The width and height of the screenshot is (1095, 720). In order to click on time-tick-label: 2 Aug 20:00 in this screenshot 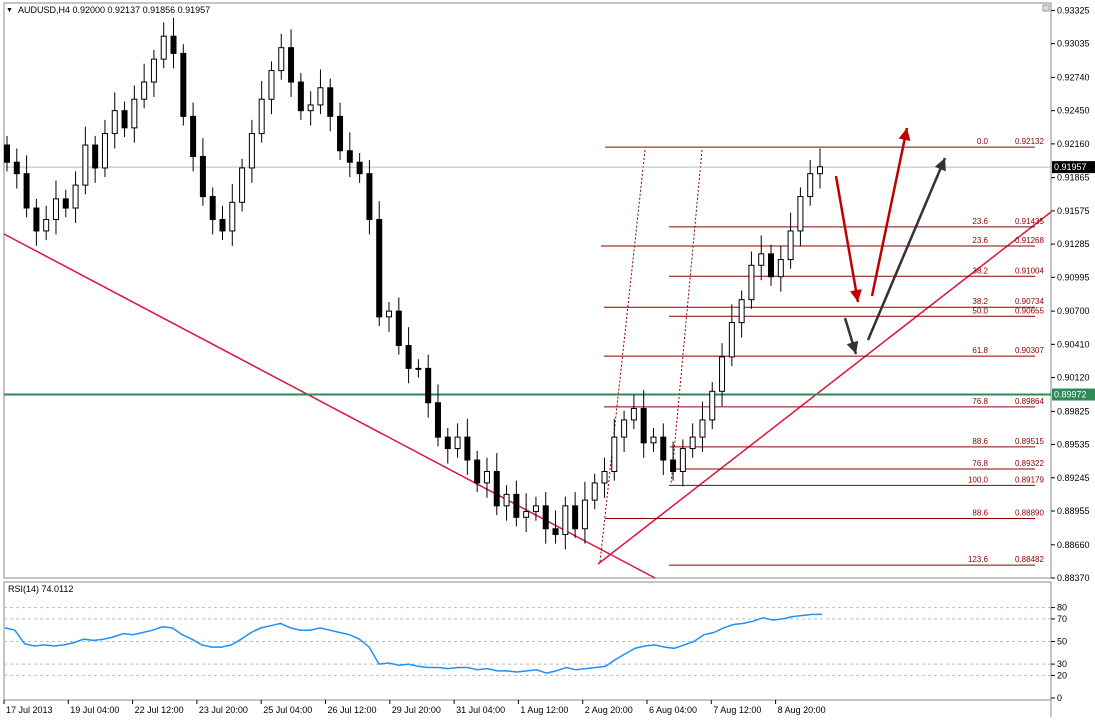, I will do `click(609, 710)`.